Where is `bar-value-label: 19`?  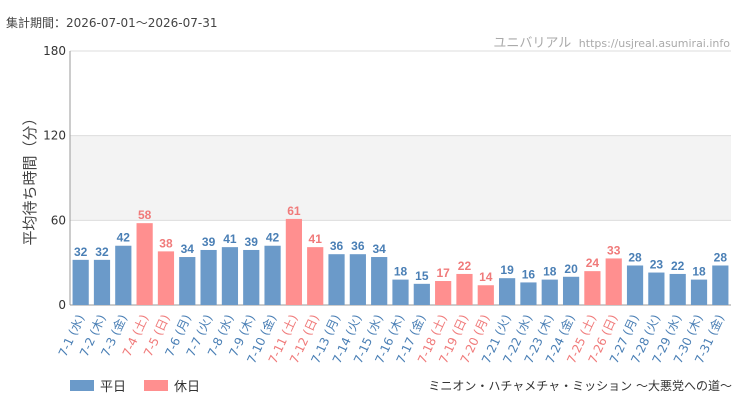
bar-value-label: 19 is located at coordinates (507, 270).